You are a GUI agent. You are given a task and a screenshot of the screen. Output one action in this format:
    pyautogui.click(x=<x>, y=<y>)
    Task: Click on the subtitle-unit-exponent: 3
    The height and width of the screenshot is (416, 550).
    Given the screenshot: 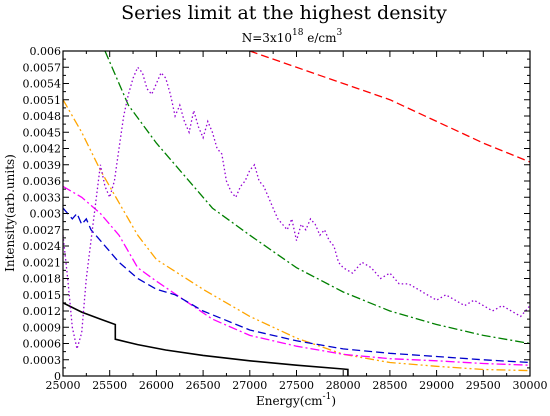 What is the action you would take?
    pyautogui.click(x=340, y=33)
    